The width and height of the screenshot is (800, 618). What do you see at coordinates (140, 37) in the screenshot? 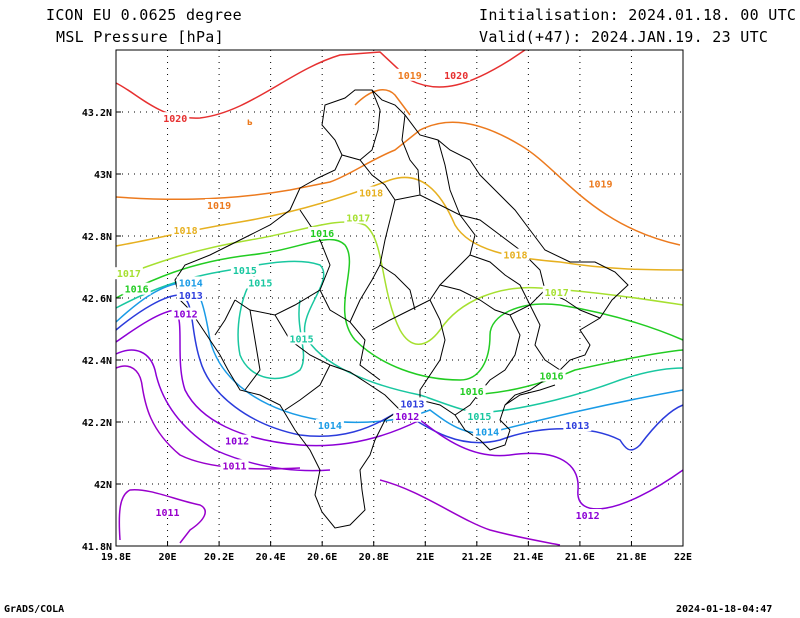
I see `field-title: MSL Pressure [hPa]` at bounding box center [140, 37].